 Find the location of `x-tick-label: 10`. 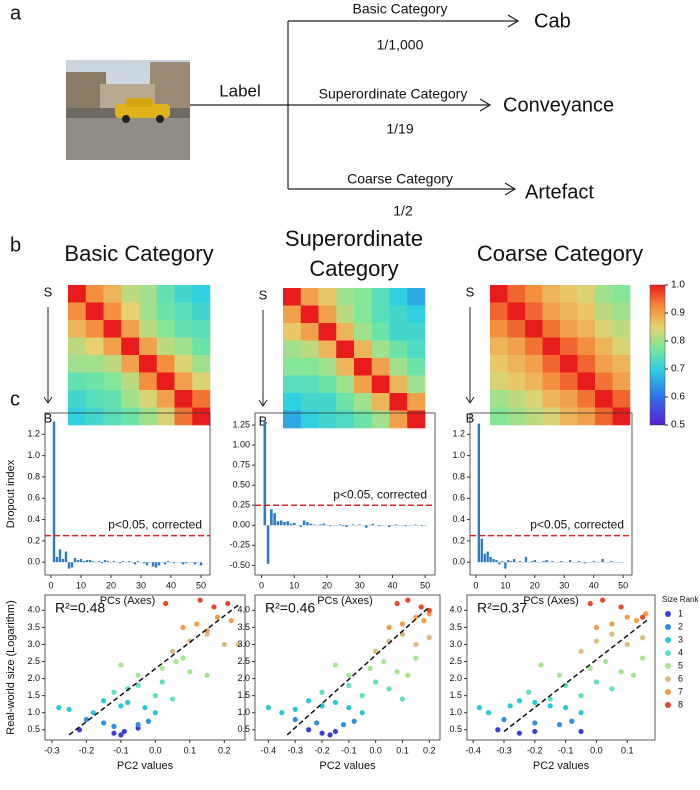

x-tick-label: 10 is located at coordinates (505, 585).